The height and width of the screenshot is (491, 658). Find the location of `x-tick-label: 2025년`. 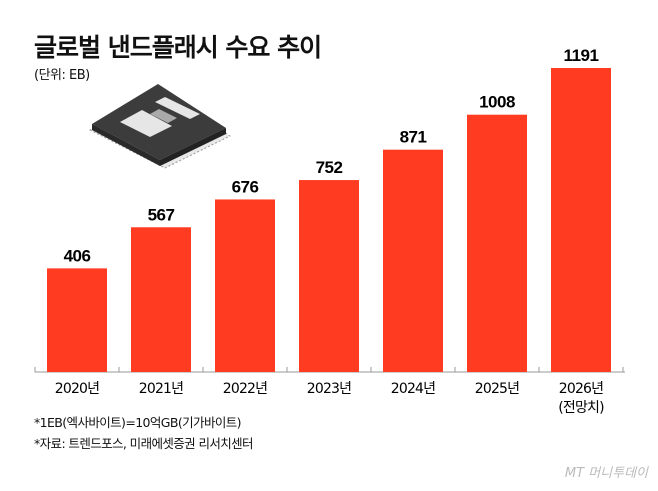

x-tick-label: 2025년 is located at coordinates (497, 389).